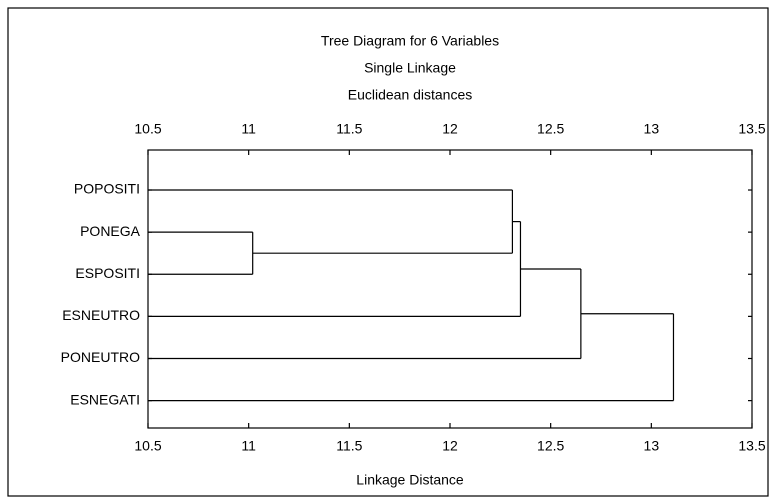  I want to click on x-tick-label: 13.5, so click(751, 446).